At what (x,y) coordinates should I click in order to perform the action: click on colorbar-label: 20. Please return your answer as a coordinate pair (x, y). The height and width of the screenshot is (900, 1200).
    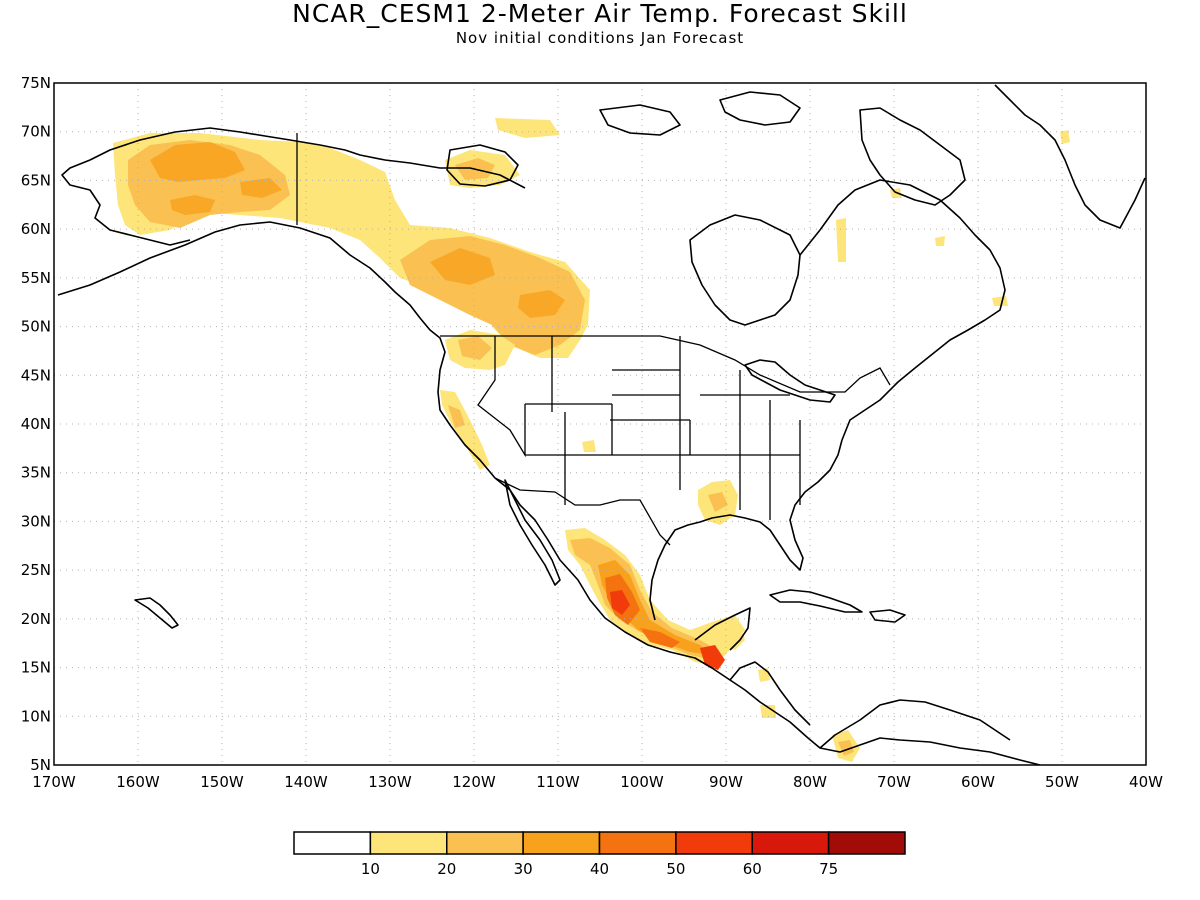
    Looking at the image, I should click on (446, 869).